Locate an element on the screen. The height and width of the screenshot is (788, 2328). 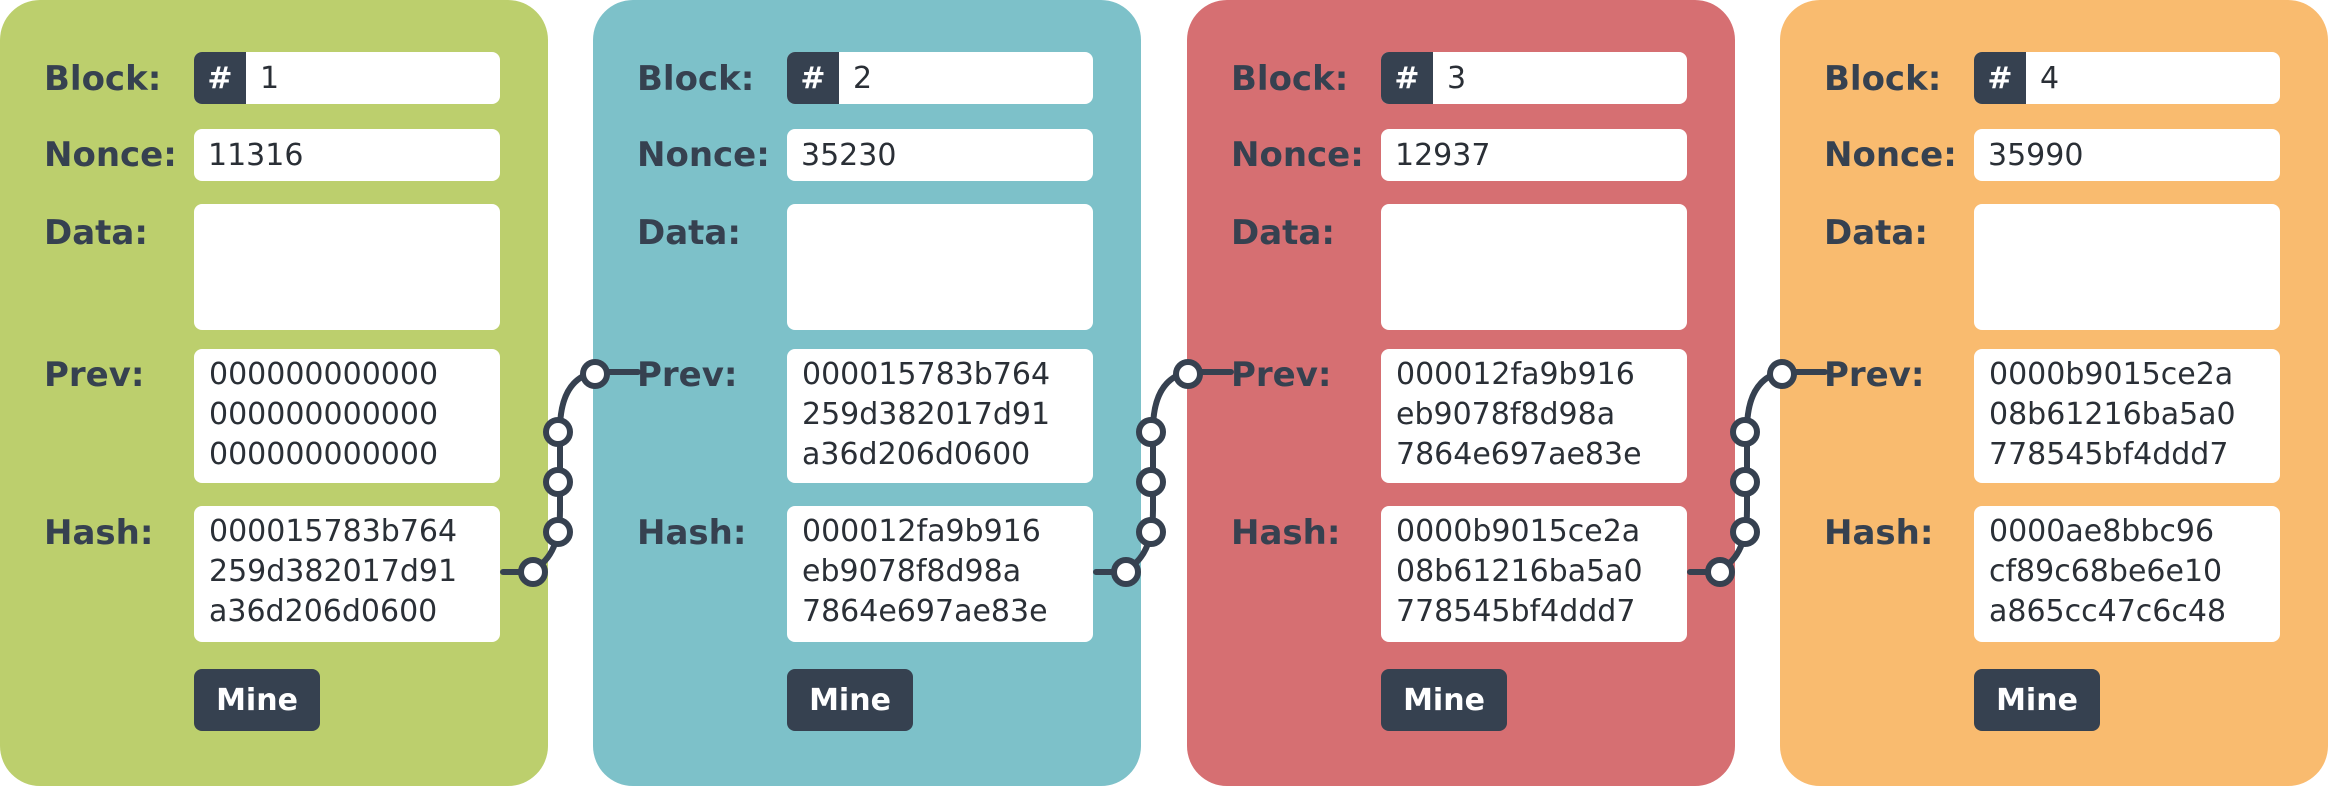
nonce-value: 11316 is located at coordinates (256, 155).